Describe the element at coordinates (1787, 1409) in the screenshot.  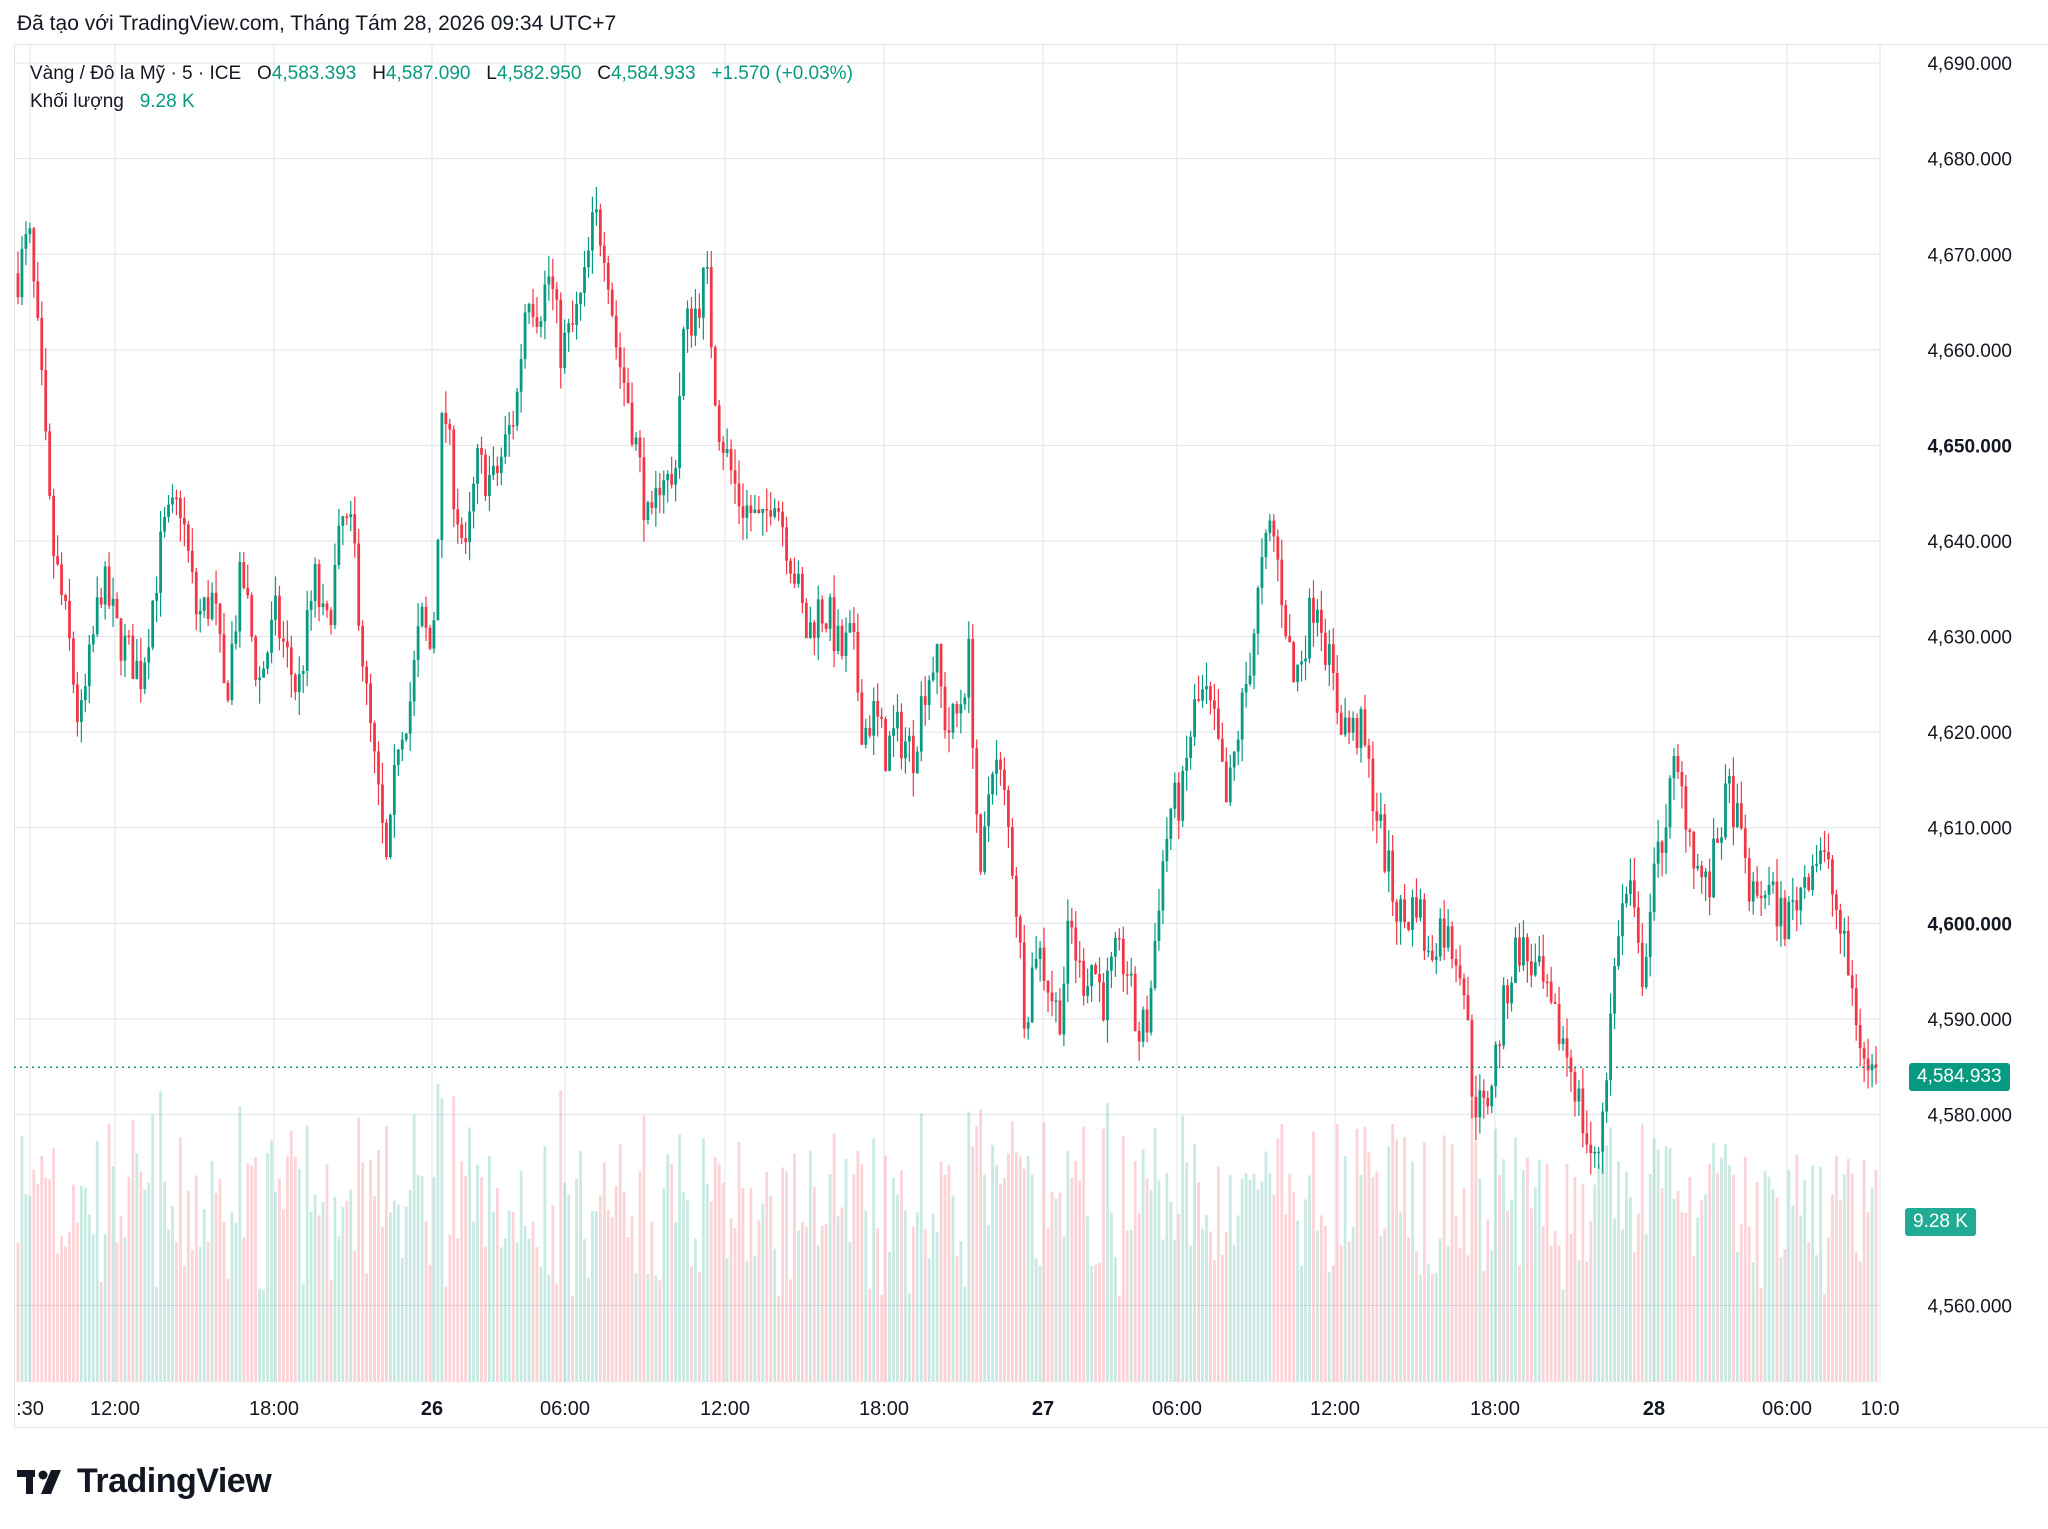
I see `x-tick-label: 06:00` at that location.